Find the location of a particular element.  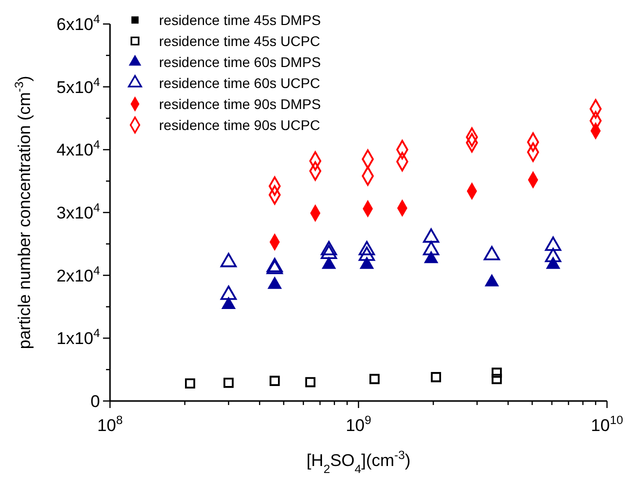

legend-label: residence time 60s DMPS is located at coordinates (240, 62).